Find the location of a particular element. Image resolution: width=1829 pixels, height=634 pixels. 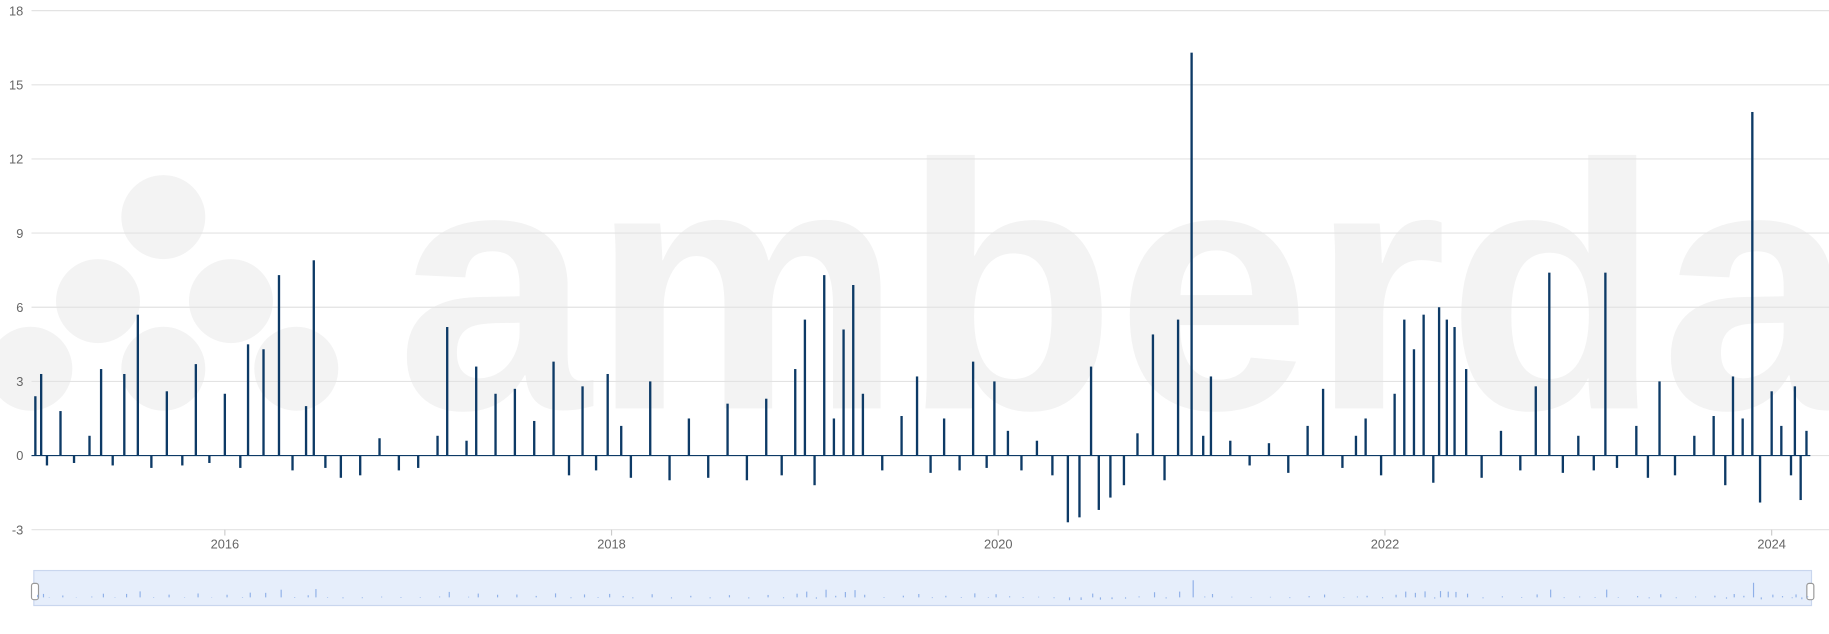

y-tick-label: 0 is located at coordinates (19, 455).